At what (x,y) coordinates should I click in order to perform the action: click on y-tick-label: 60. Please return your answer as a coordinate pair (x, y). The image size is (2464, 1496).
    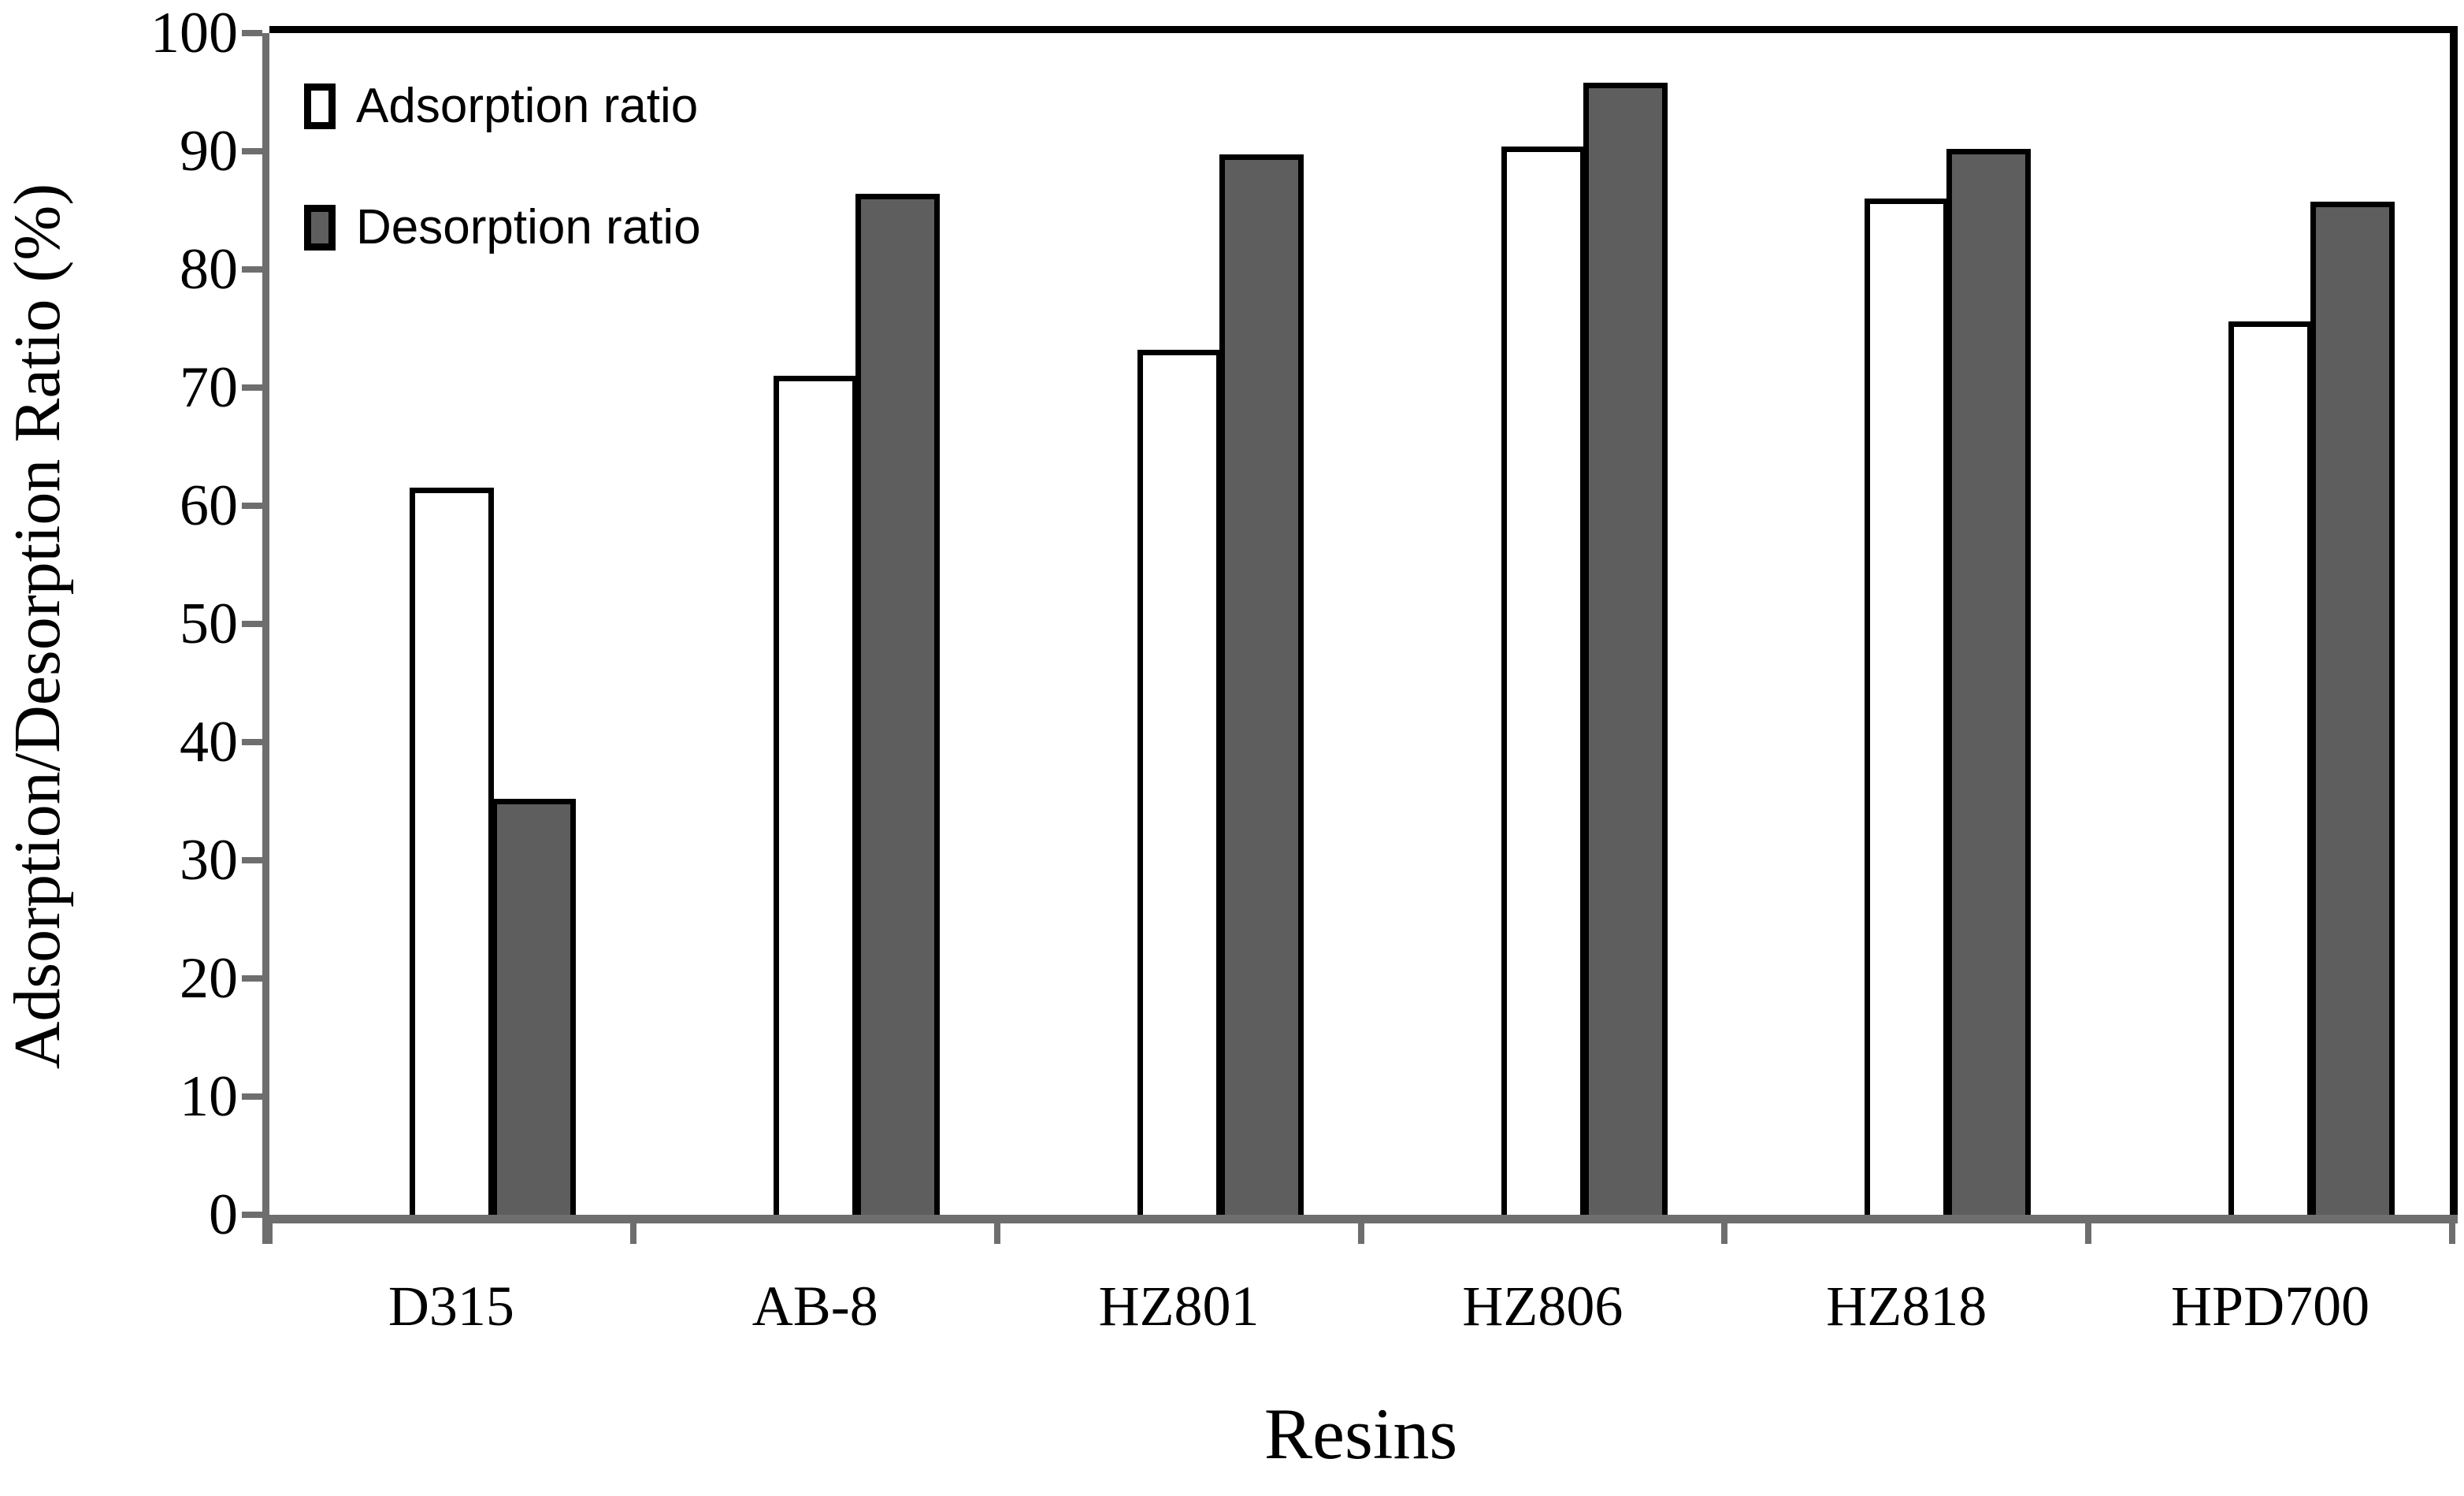
    Looking at the image, I should click on (209, 505).